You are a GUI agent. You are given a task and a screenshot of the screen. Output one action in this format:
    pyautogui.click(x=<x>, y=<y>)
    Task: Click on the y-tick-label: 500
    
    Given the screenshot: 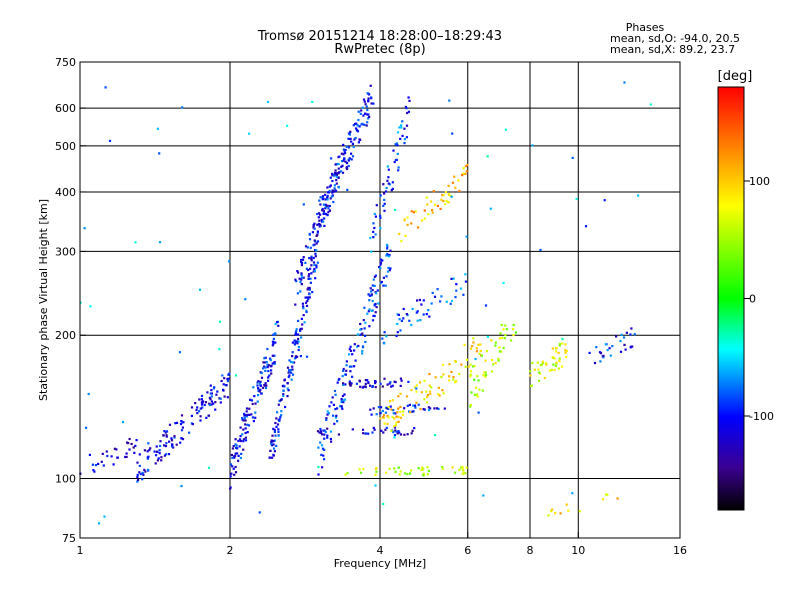 What is the action you would take?
    pyautogui.click(x=65, y=146)
    